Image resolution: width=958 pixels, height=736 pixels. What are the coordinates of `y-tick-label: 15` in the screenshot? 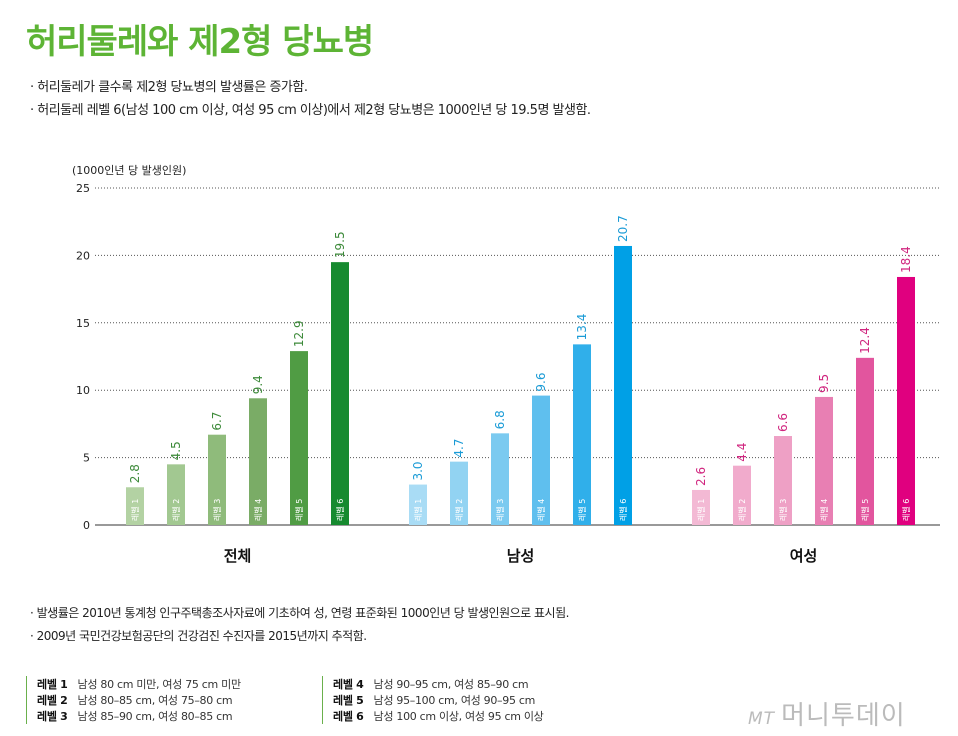 It's located at (83, 323).